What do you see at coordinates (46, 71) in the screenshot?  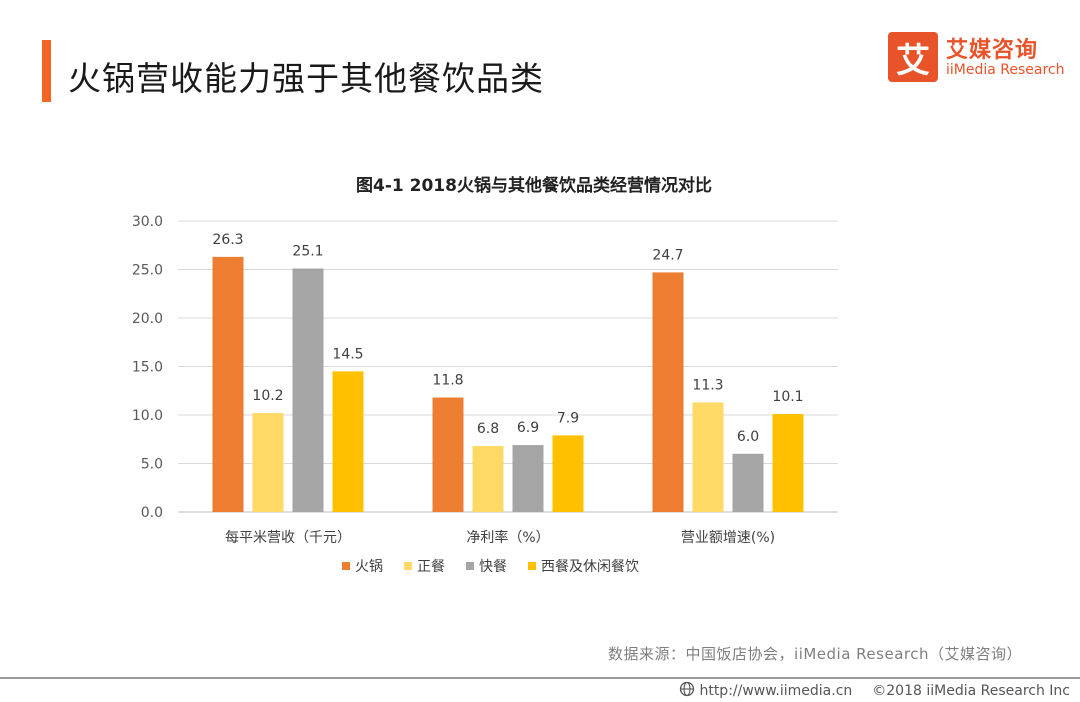 I see `title-accent-bar` at bounding box center [46, 71].